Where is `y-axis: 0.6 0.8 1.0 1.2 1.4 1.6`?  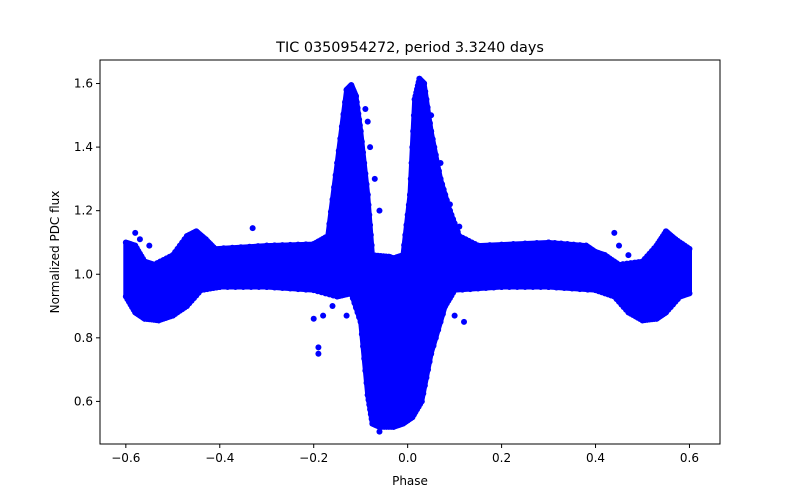
y-axis: 0.6 0.8 1.0 1.2 1.4 1.6 is located at coordinates (87, 242).